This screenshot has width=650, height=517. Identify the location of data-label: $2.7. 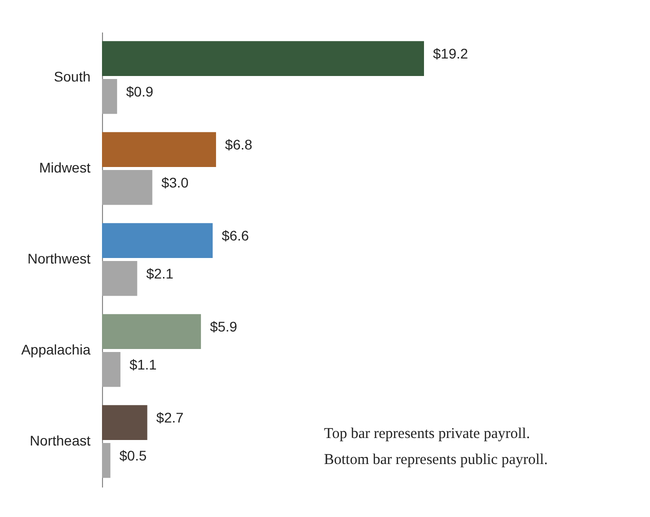
(170, 418).